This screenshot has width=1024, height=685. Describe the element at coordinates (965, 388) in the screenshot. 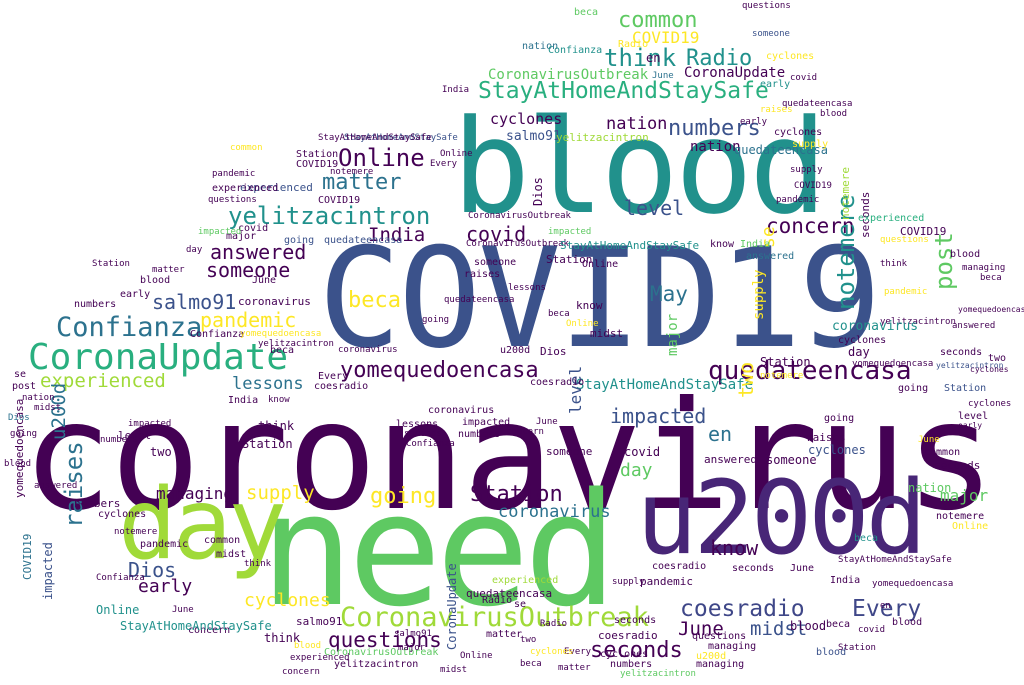

I see `word-small: Station` at that location.